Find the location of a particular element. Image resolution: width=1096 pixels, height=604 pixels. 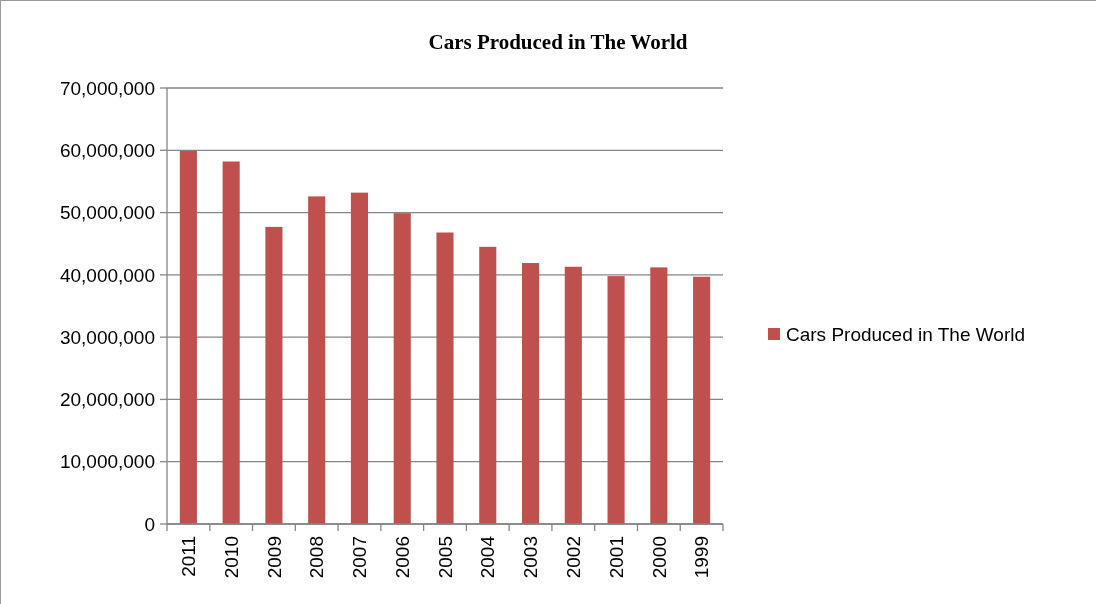

y-tick-label: 50,000,000 is located at coordinates (107, 213).